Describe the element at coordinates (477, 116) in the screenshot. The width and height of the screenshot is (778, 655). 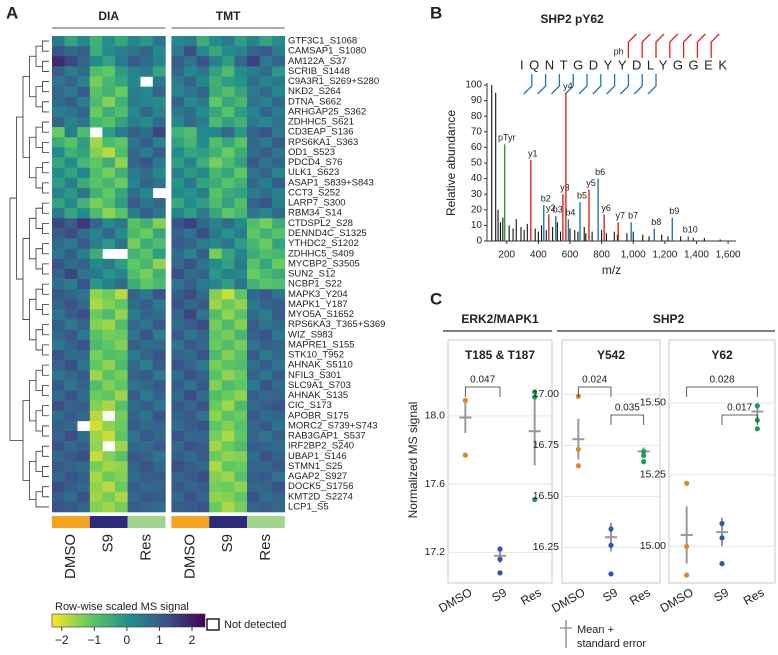
I see `y-tick-label: 80` at that location.